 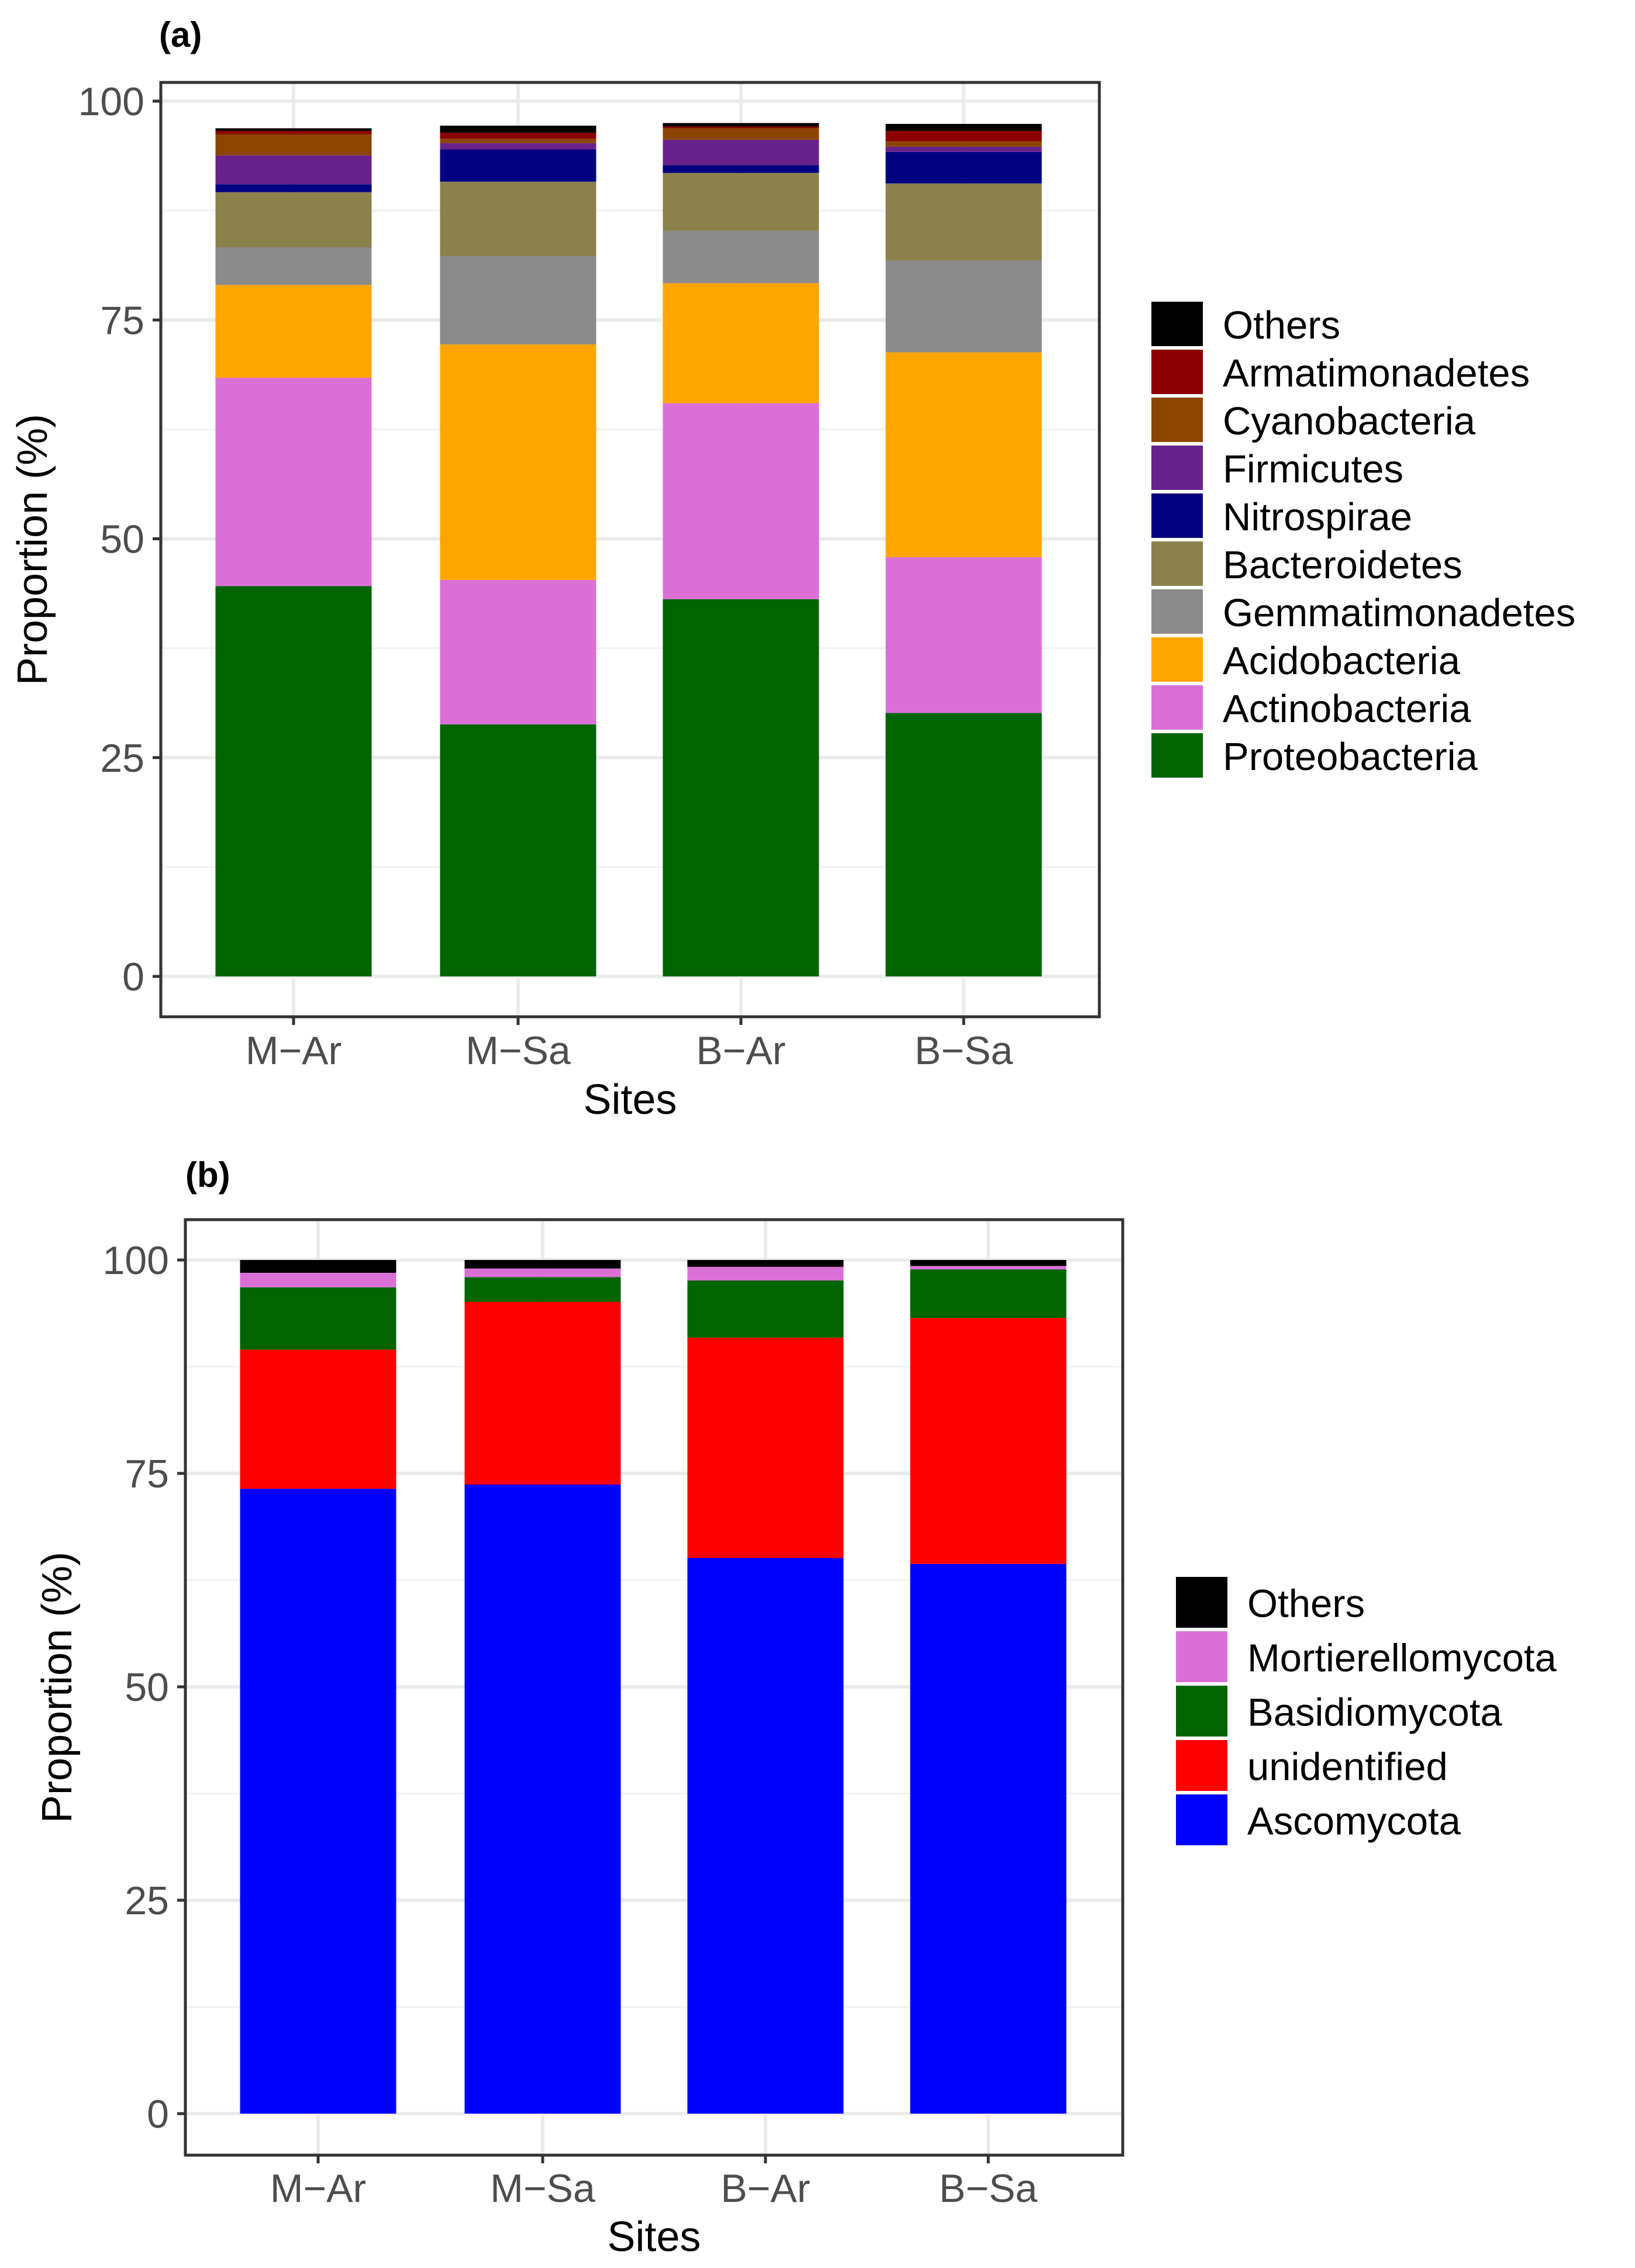 I want to click on legend-item: Armatimonadetes, so click(x=1340, y=372).